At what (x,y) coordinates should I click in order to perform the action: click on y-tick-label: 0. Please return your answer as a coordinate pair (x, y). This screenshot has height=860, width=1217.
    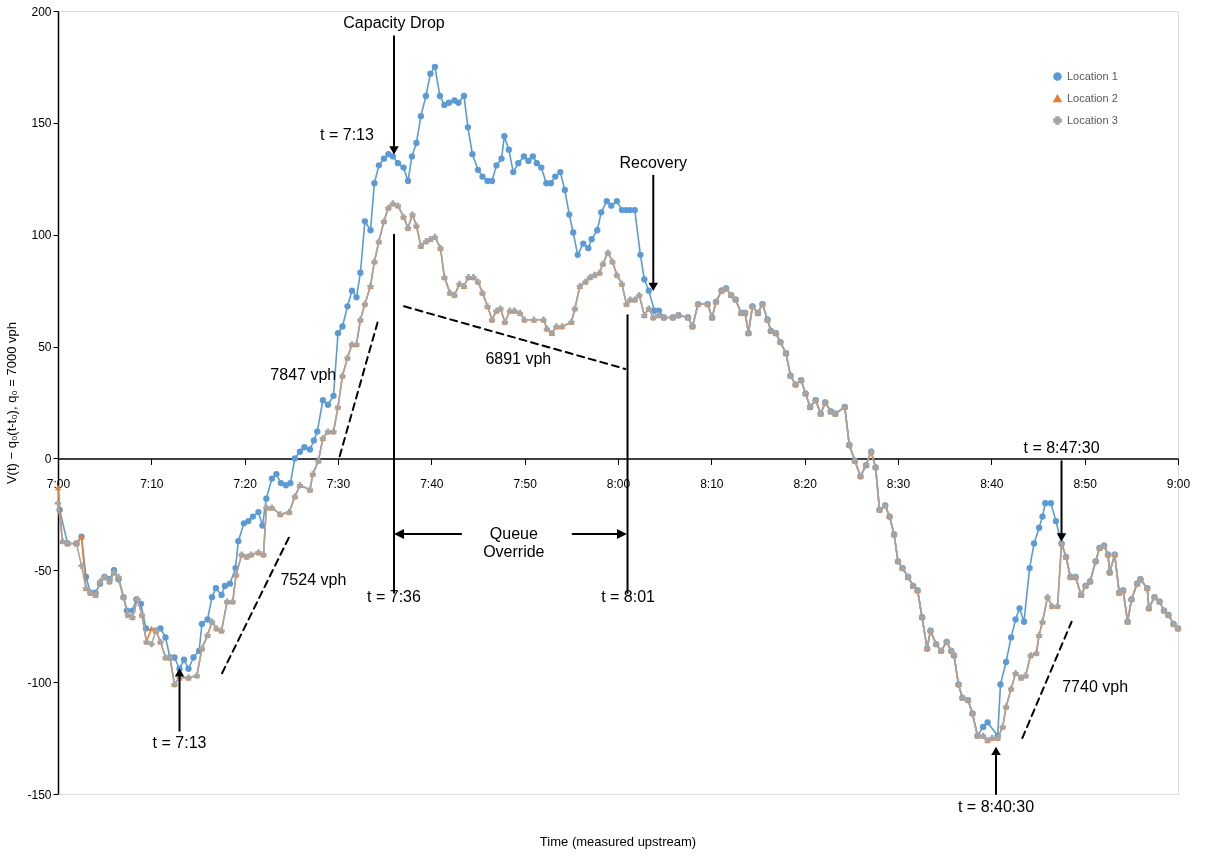
    Looking at the image, I should click on (48, 458).